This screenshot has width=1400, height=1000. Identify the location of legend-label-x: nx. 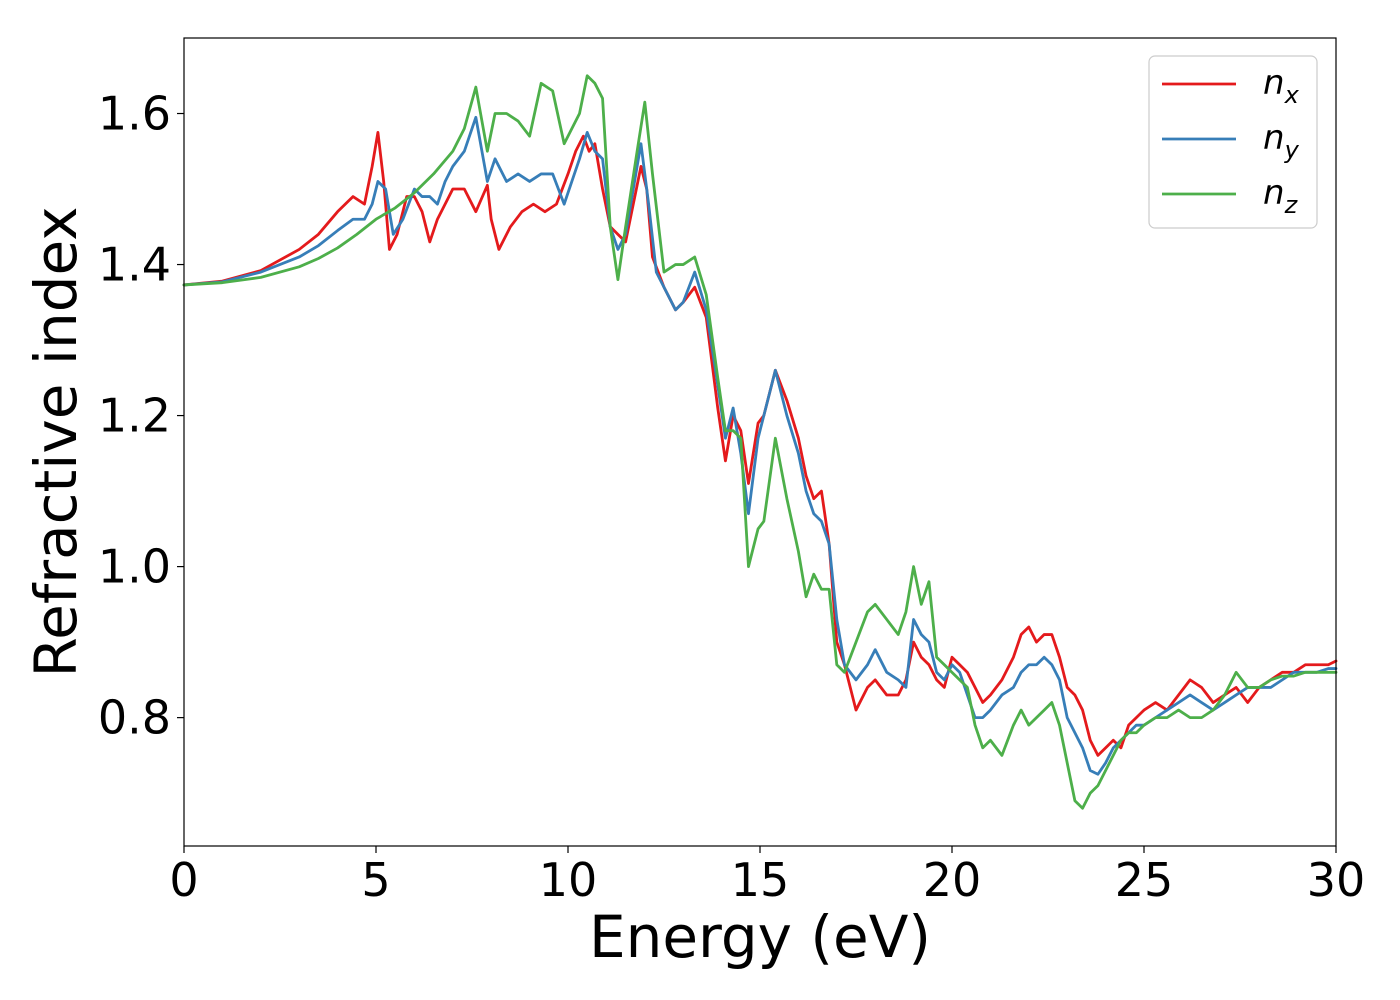
(1281, 86).